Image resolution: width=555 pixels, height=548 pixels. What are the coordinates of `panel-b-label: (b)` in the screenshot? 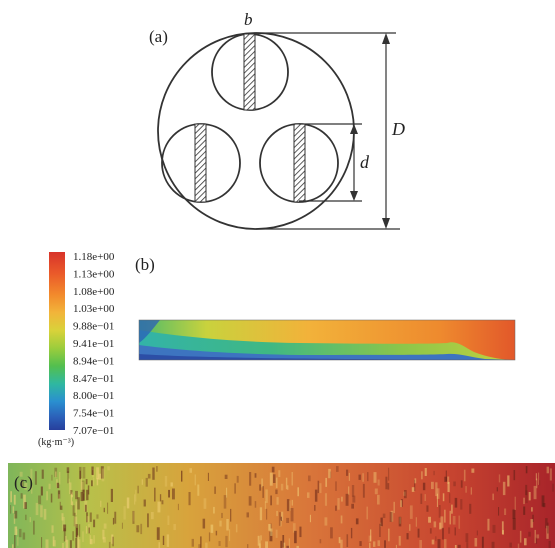 It's located at (145, 264).